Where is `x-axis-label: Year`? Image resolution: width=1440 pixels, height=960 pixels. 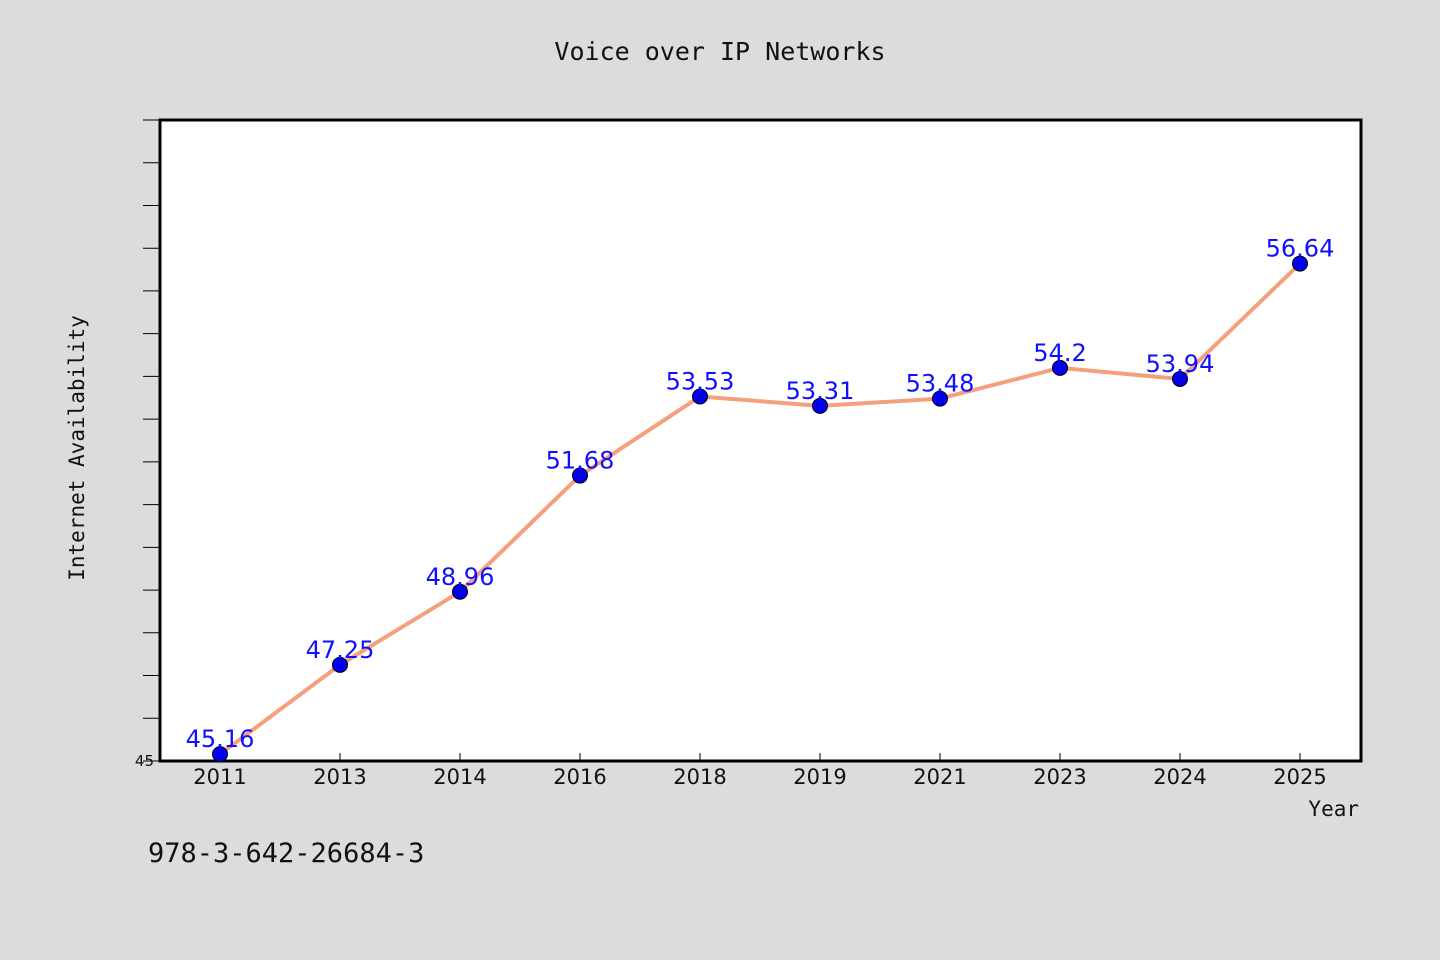 x-axis-label: Year is located at coordinates (1333, 809).